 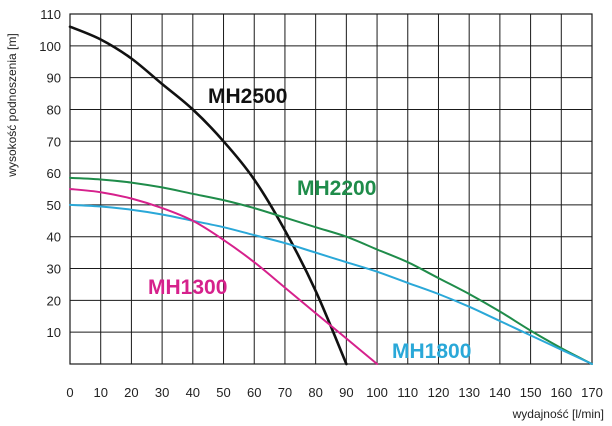 I want to click on x-tick-label: 170, so click(x=592, y=392).